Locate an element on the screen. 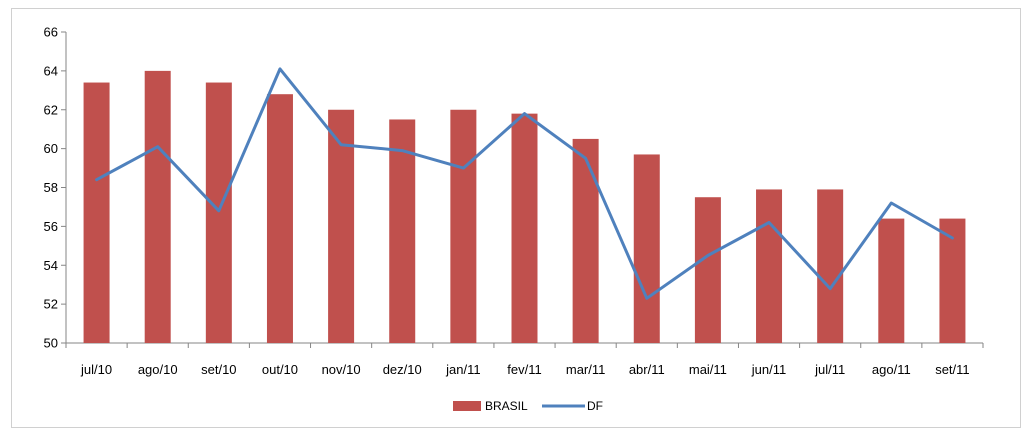  x-tick-label: mar/11 is located at coordinates (586, 369).